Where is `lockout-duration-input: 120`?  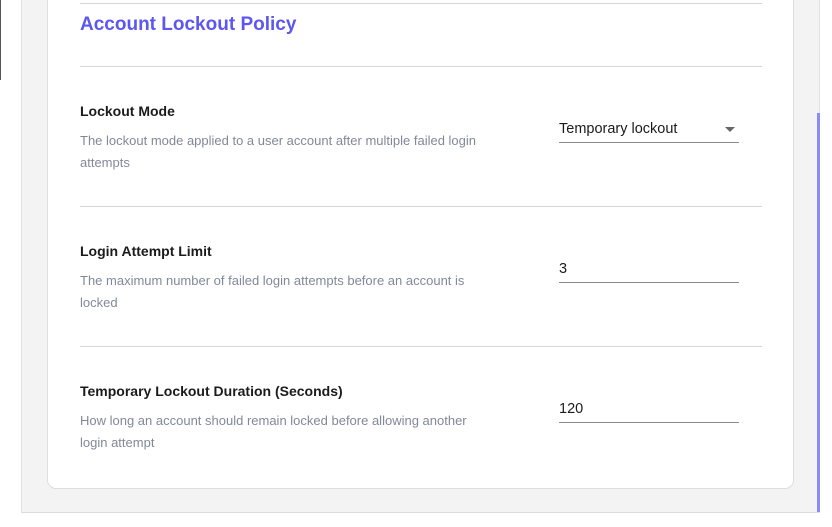 lockout-duration-input: 120 is located at coordinates (649, 410).